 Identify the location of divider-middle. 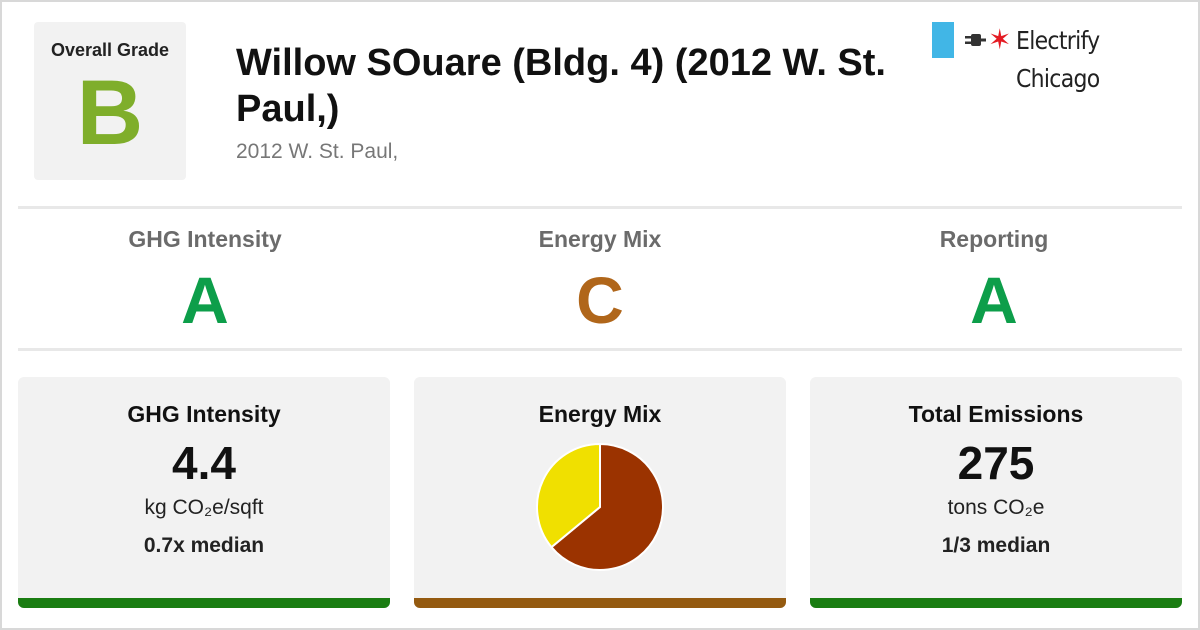
(600, 349).